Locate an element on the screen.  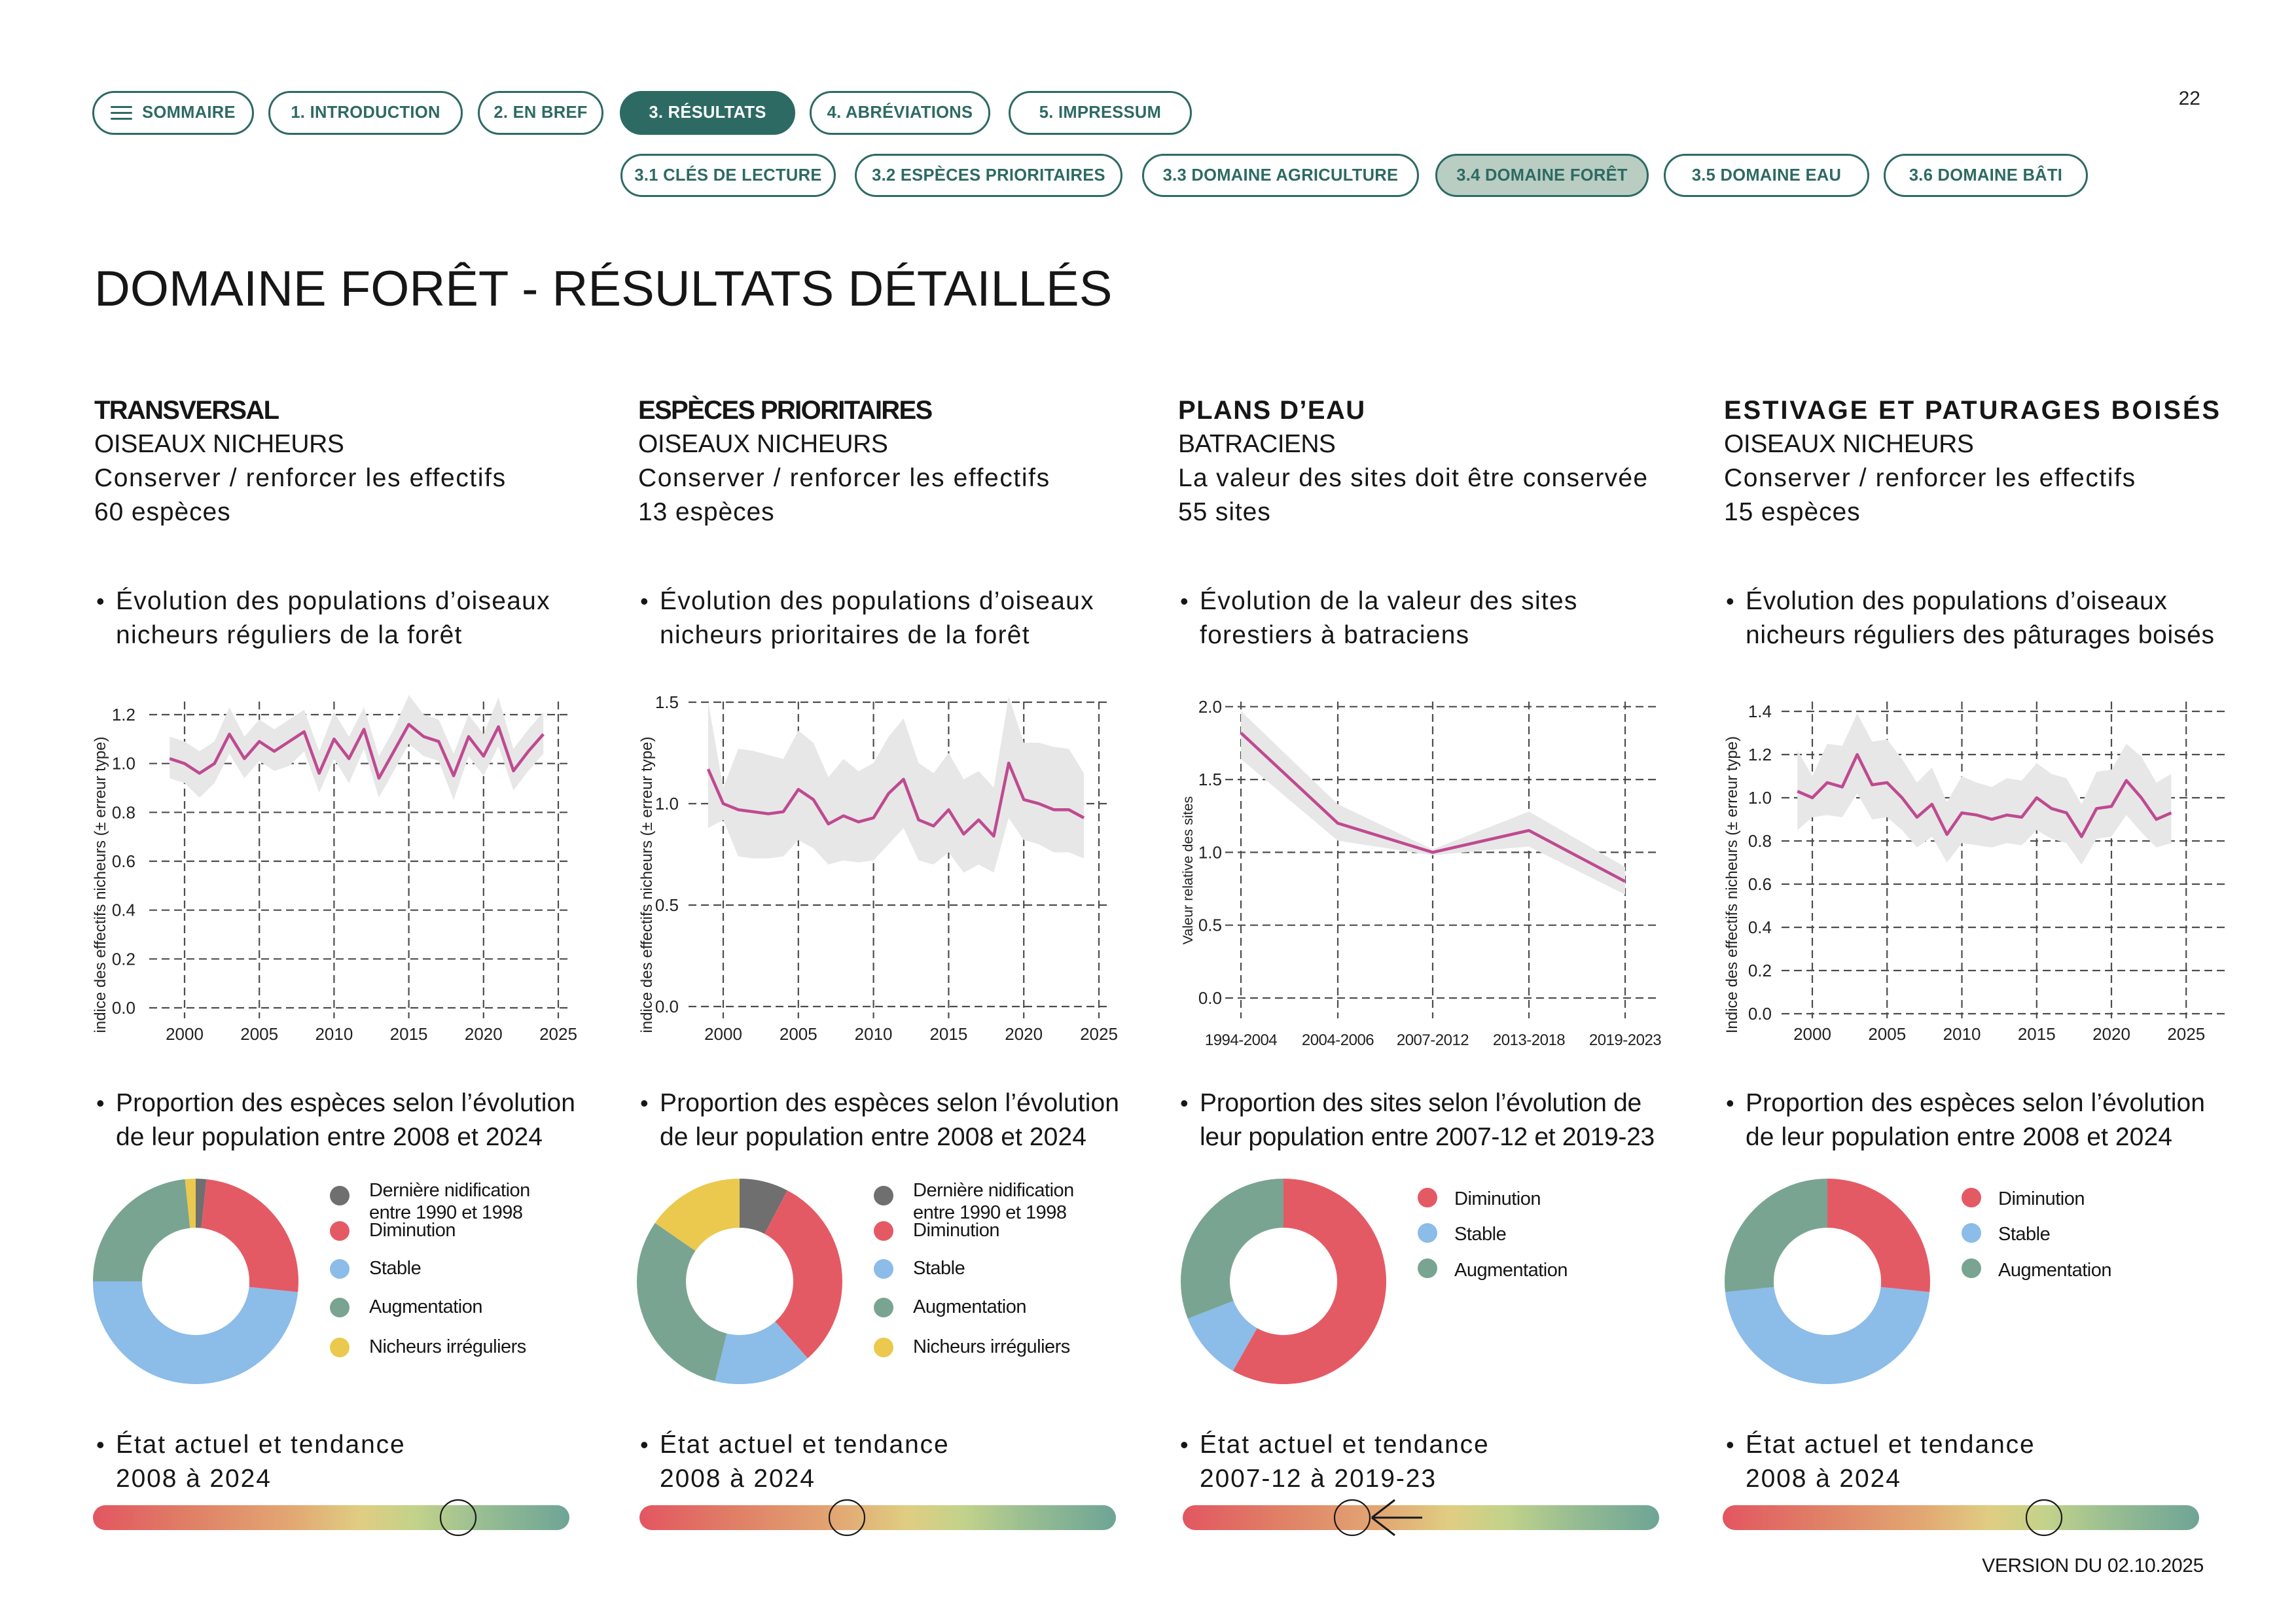
svg-text: Valeur relative des sites is located at coordinates (1188, 871).